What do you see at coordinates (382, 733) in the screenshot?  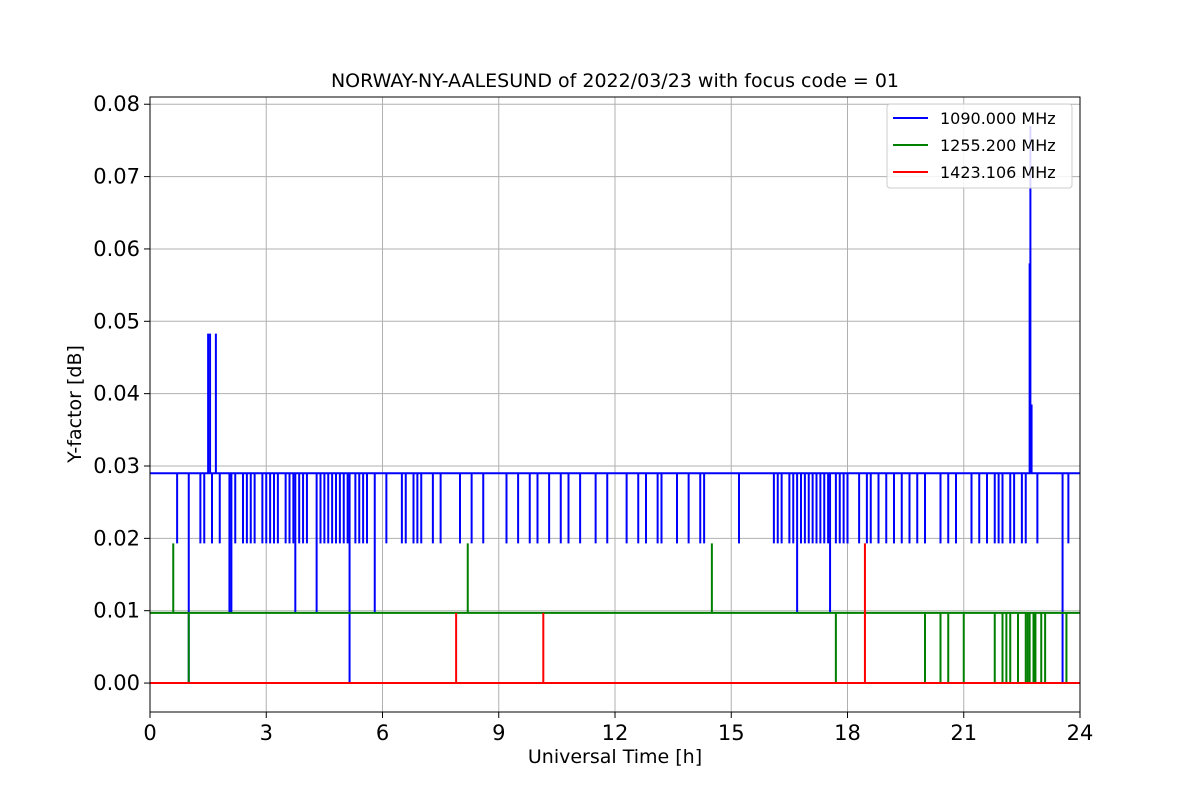 I see `x-tick-label: 6` at bounding box center [382, 733].